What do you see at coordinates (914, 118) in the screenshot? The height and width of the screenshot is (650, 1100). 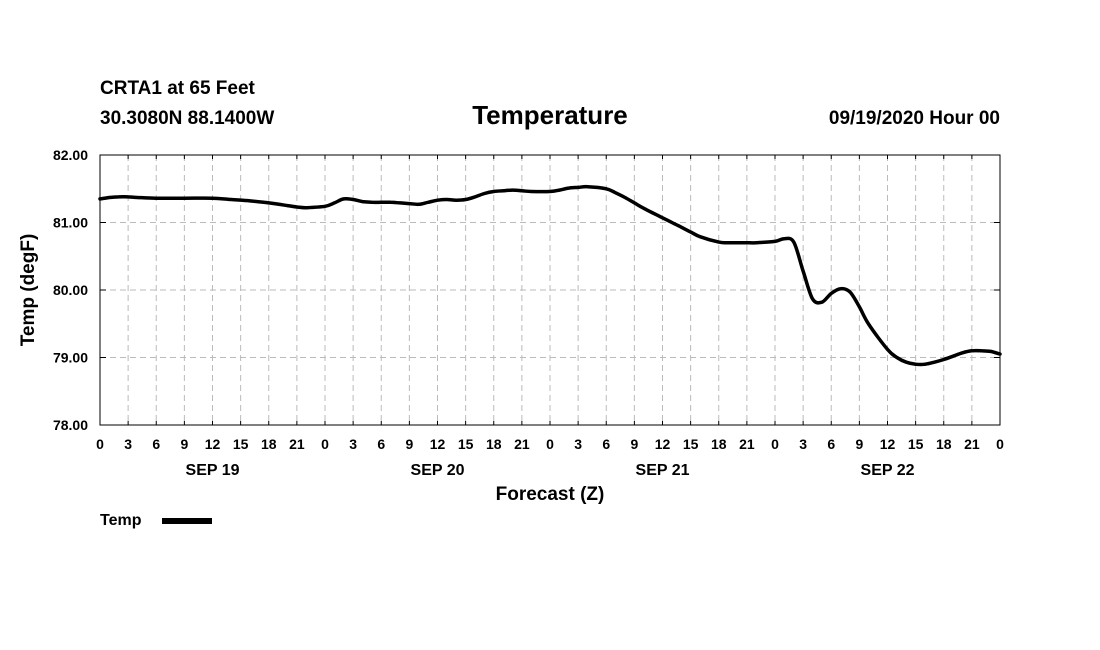 I see `datetime-label: 09/19/2020 Hour 00` at bounding box center [914, 118].